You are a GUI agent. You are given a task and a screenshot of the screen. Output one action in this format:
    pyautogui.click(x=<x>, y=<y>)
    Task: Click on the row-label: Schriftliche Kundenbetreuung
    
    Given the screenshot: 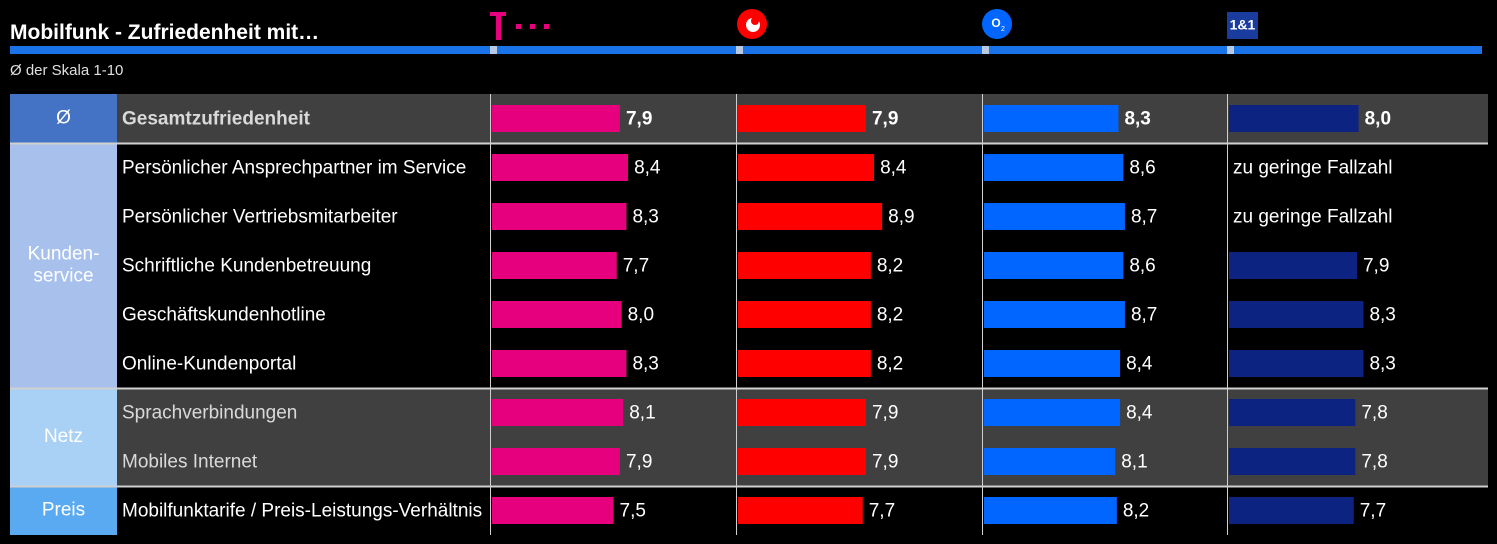 What is the action you would take?
    pyautogui.click(x=246, y=266)
    